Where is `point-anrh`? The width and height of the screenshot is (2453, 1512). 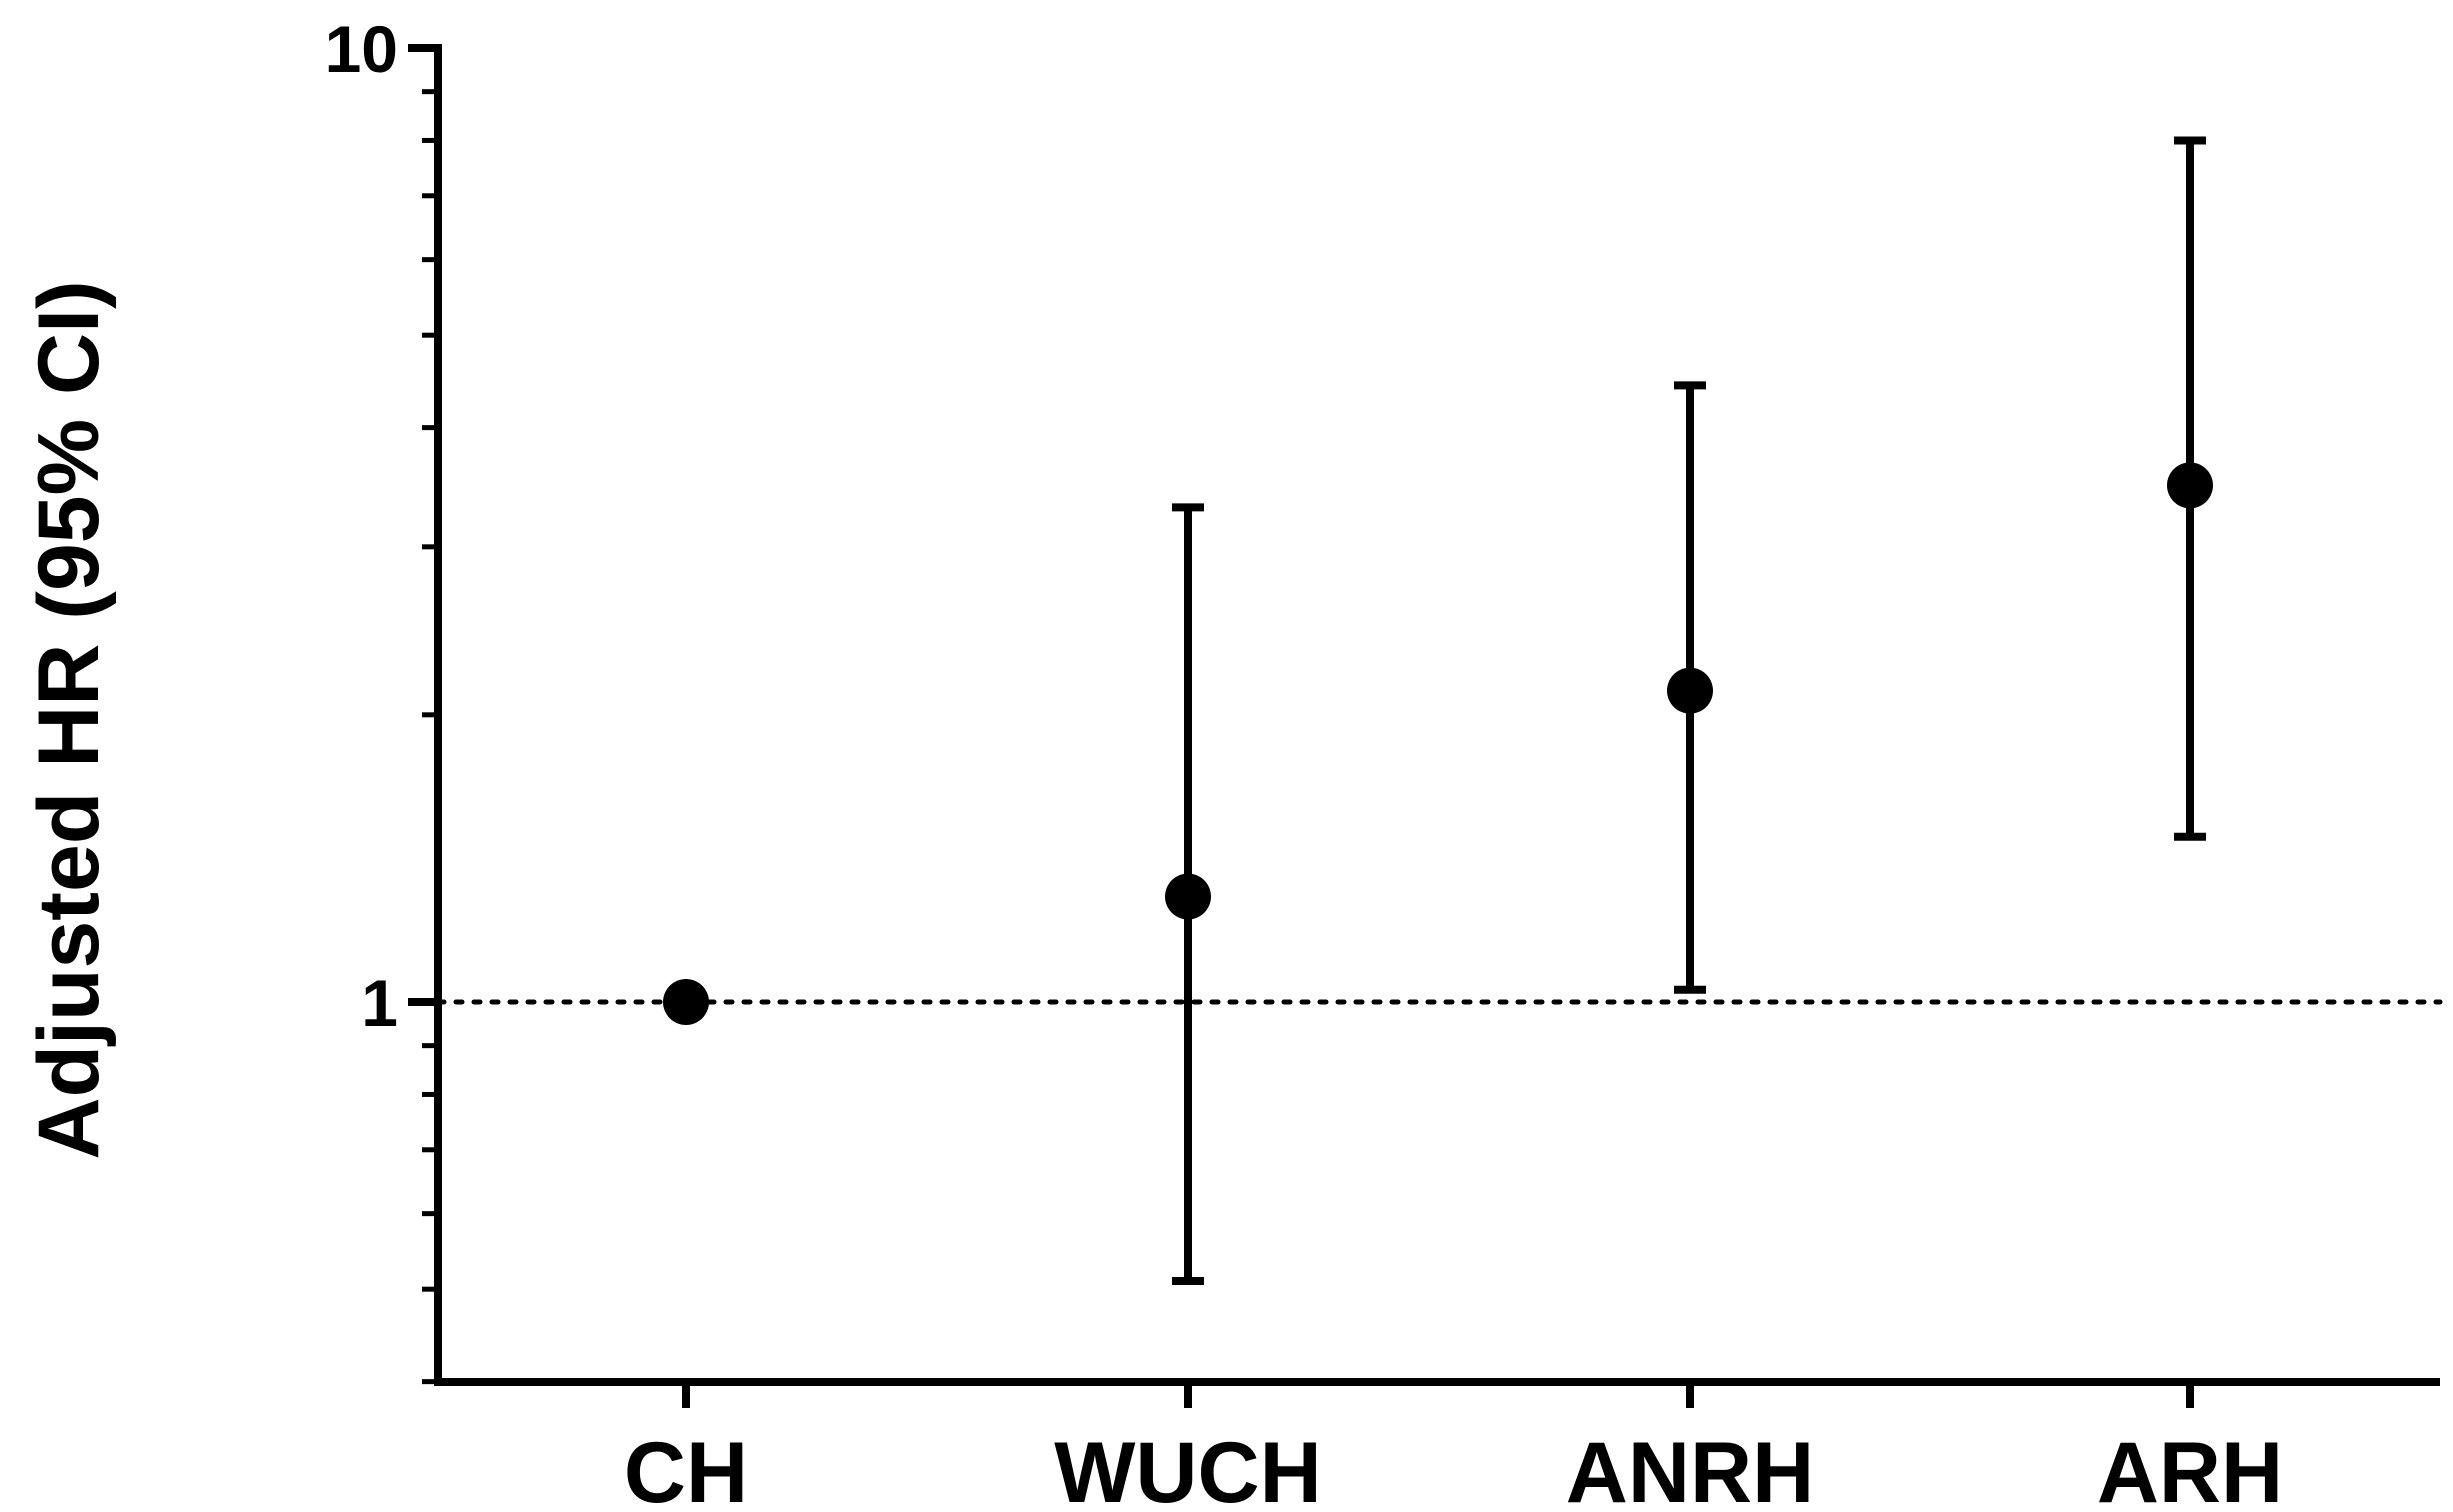 point-anrh is located at coordinates (1690, 690).